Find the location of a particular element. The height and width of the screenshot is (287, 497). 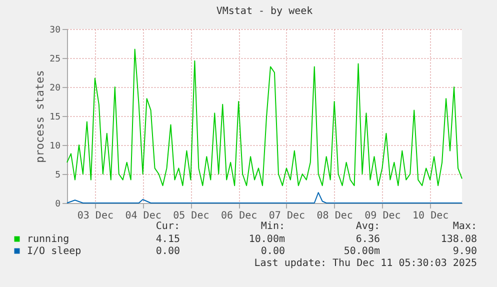

x-tick-label: 04 Dec is located at coordinates (143, 216).